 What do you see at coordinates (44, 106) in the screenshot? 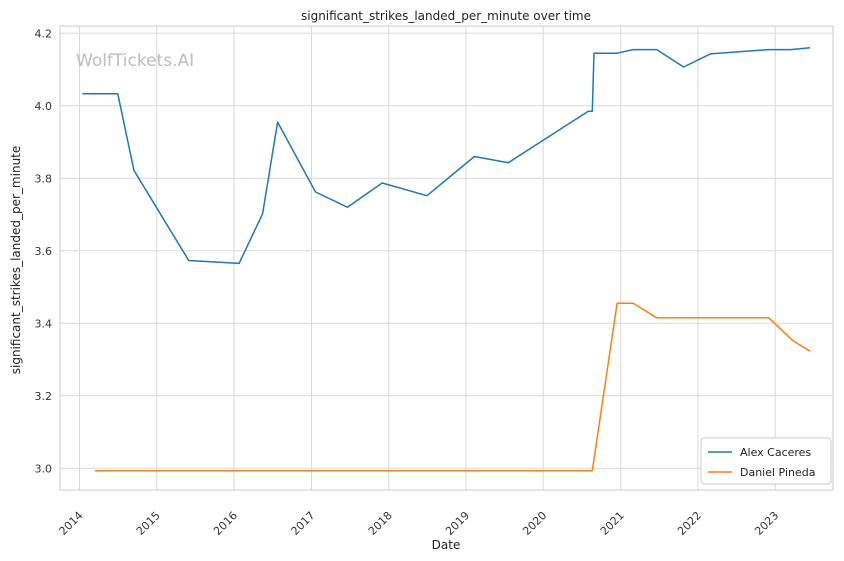
I see `y-tick-label: 4.0` at bounding box center [44, 106].